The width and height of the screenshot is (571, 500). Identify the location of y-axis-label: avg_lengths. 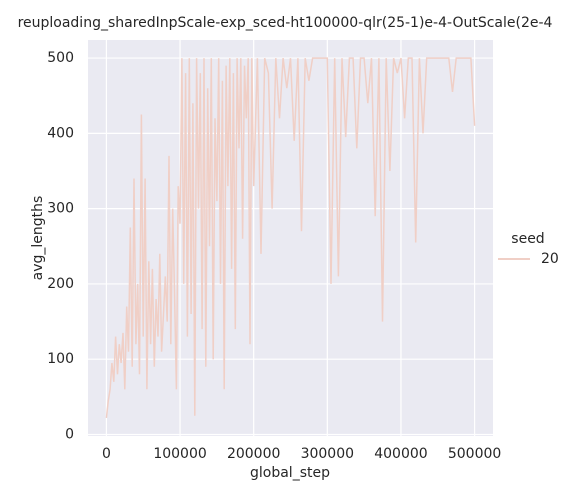
(38, 238).